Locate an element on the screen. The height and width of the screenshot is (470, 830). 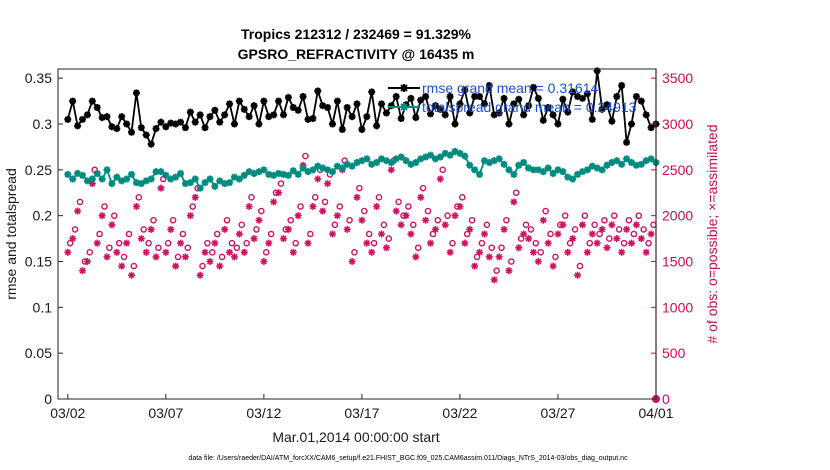
y-tick-label: 0.35 is located at coordinates (38, 78).